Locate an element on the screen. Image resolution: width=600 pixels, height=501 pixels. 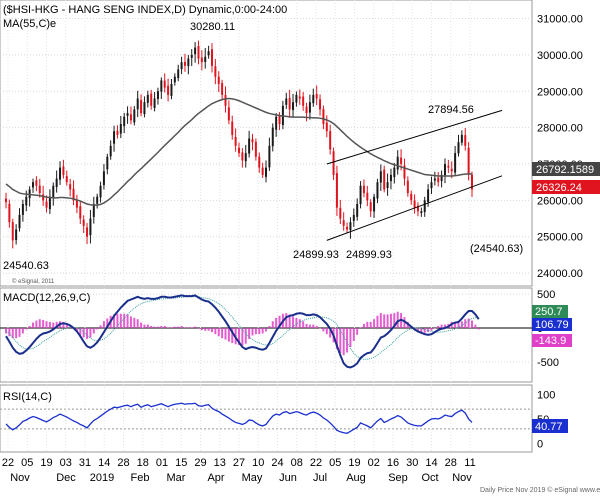
x-month-label: 2019 is located at coordinates (102, 478).